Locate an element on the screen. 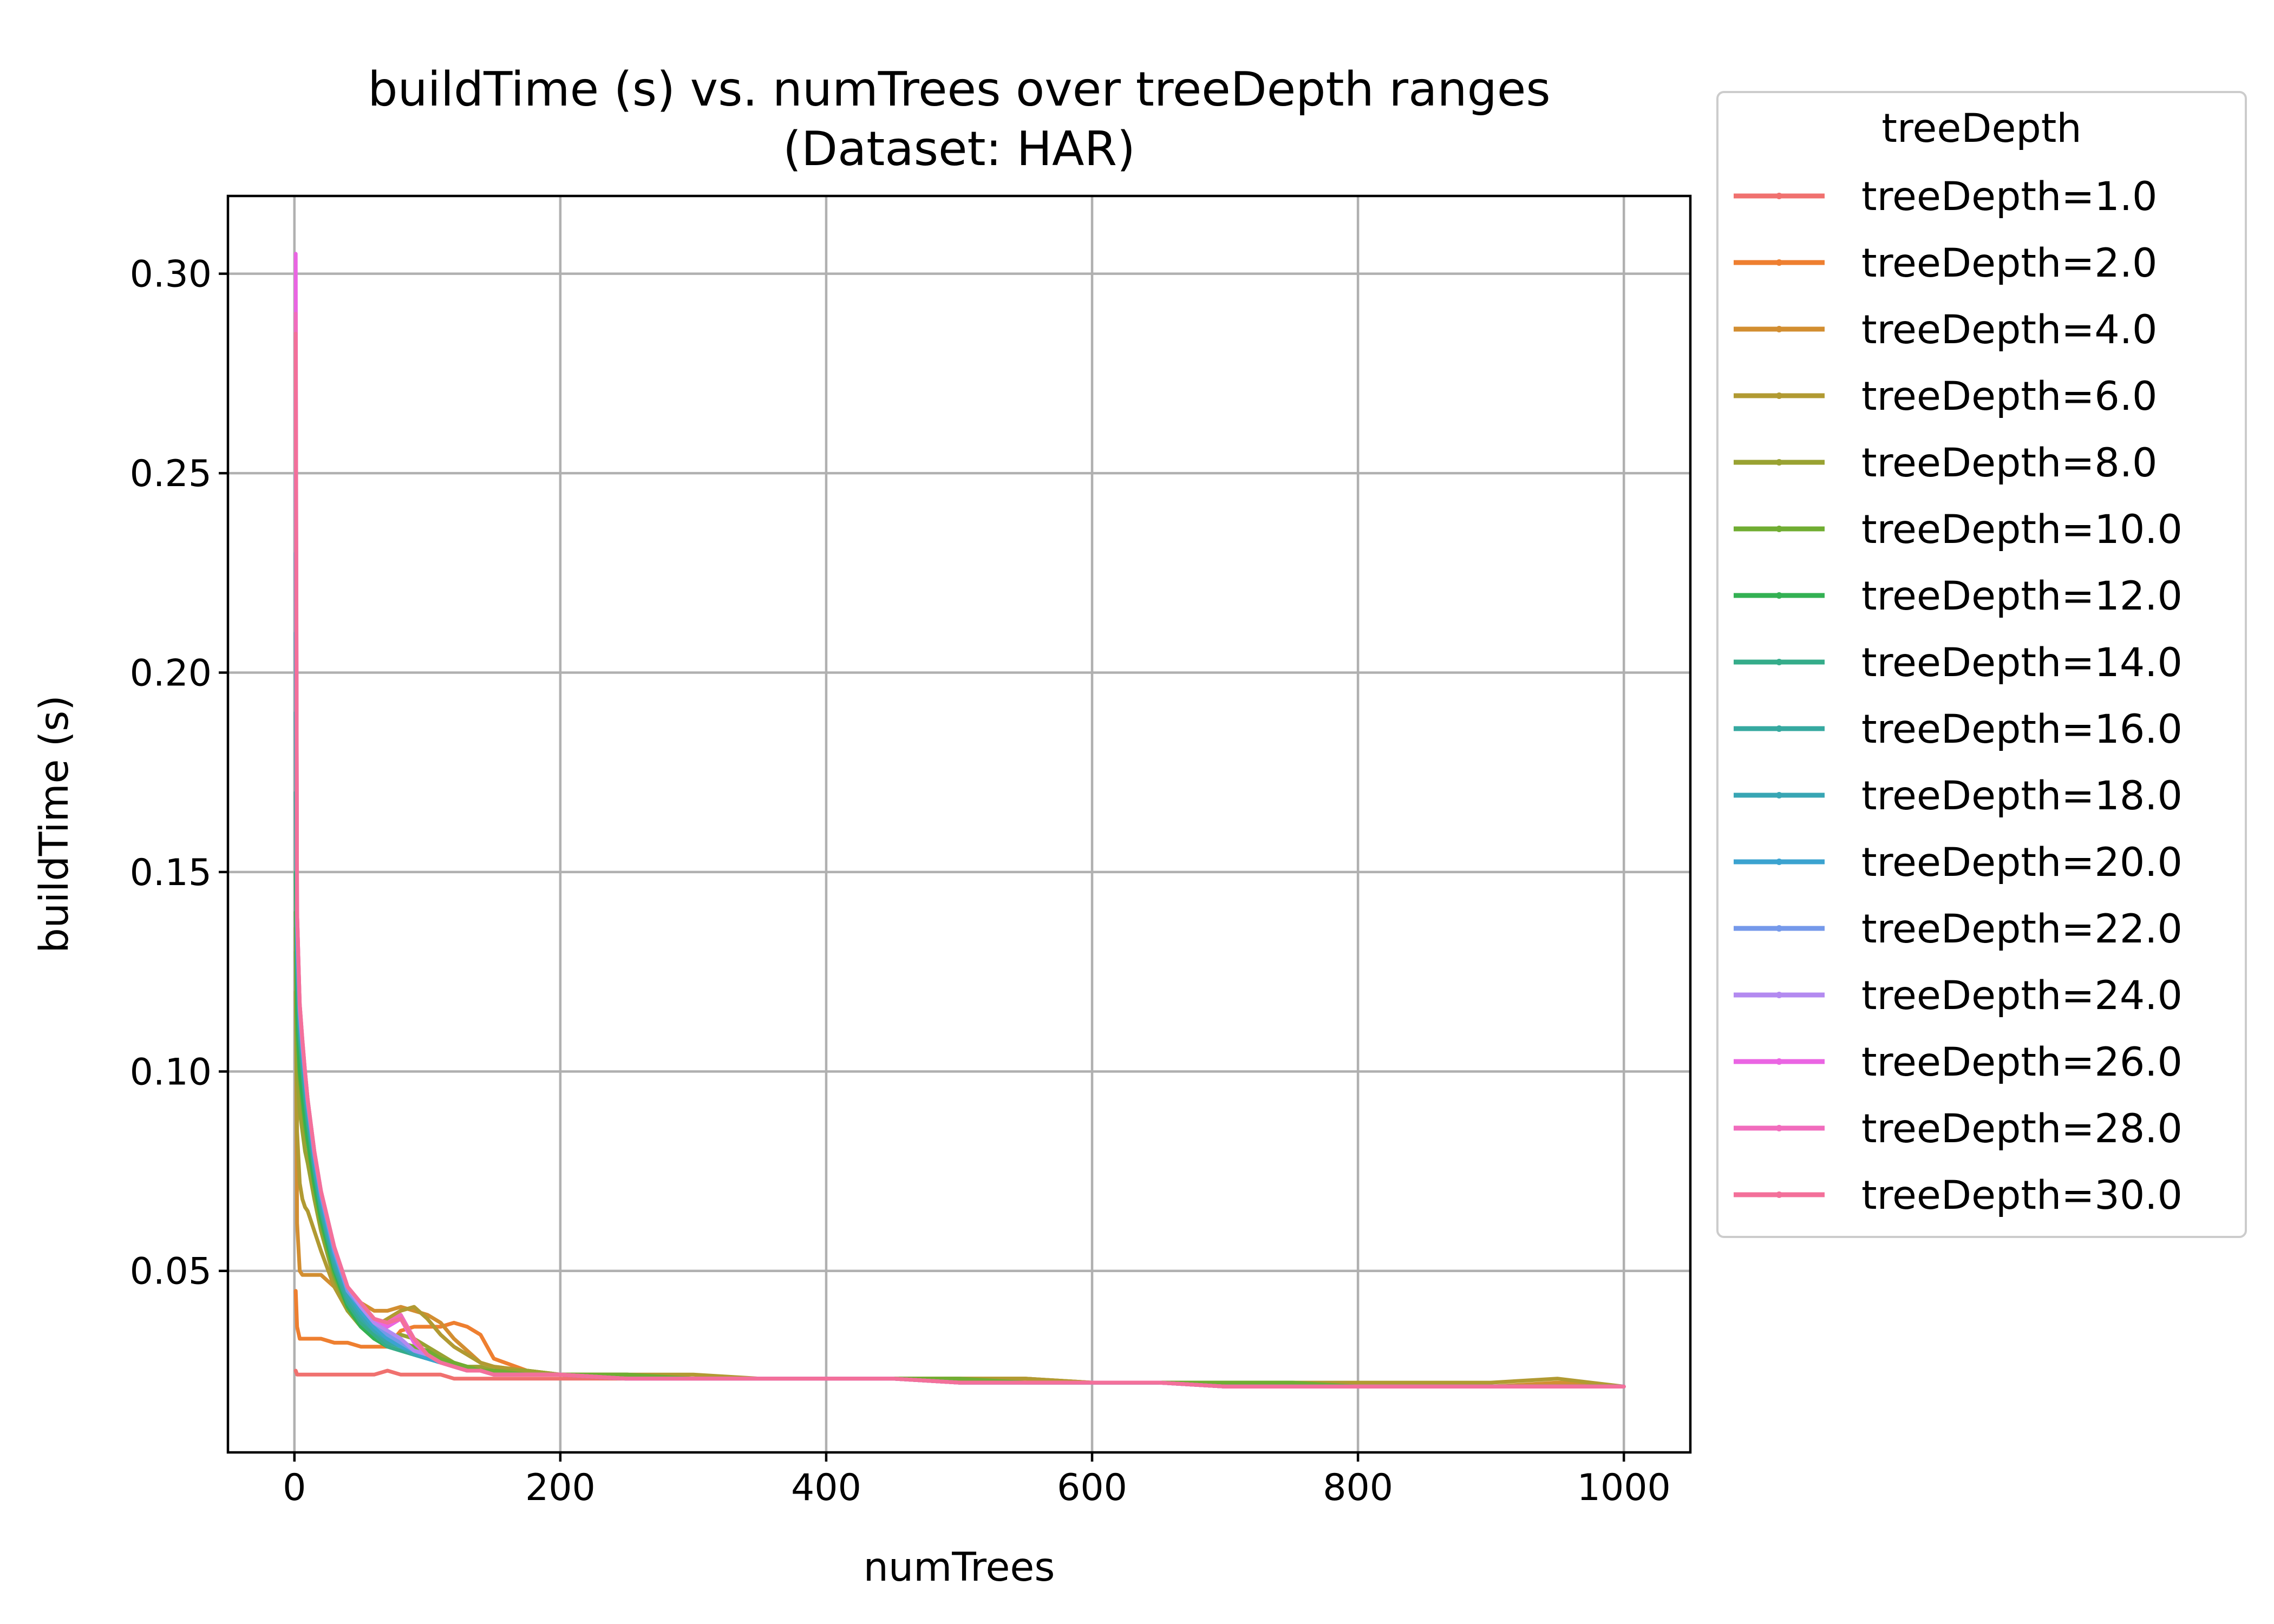 Image resolution: width=2274 pixels, height=1624 pixels. legend-title: treeDepth is located at coordinates (1981, 129).